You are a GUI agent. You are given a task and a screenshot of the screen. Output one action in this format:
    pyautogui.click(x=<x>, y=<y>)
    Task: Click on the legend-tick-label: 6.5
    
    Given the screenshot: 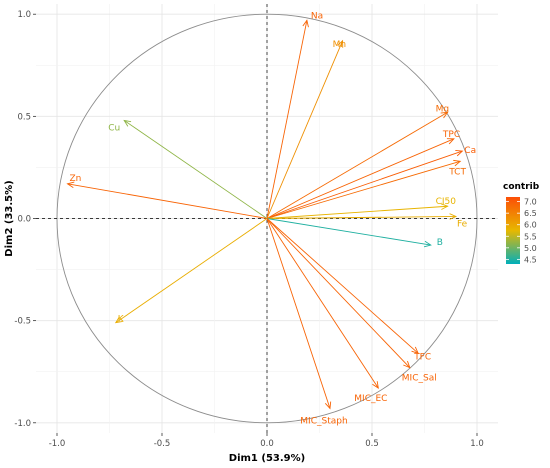 What is the action you would take?
    pyautogui.click(x=530, y=213)
    